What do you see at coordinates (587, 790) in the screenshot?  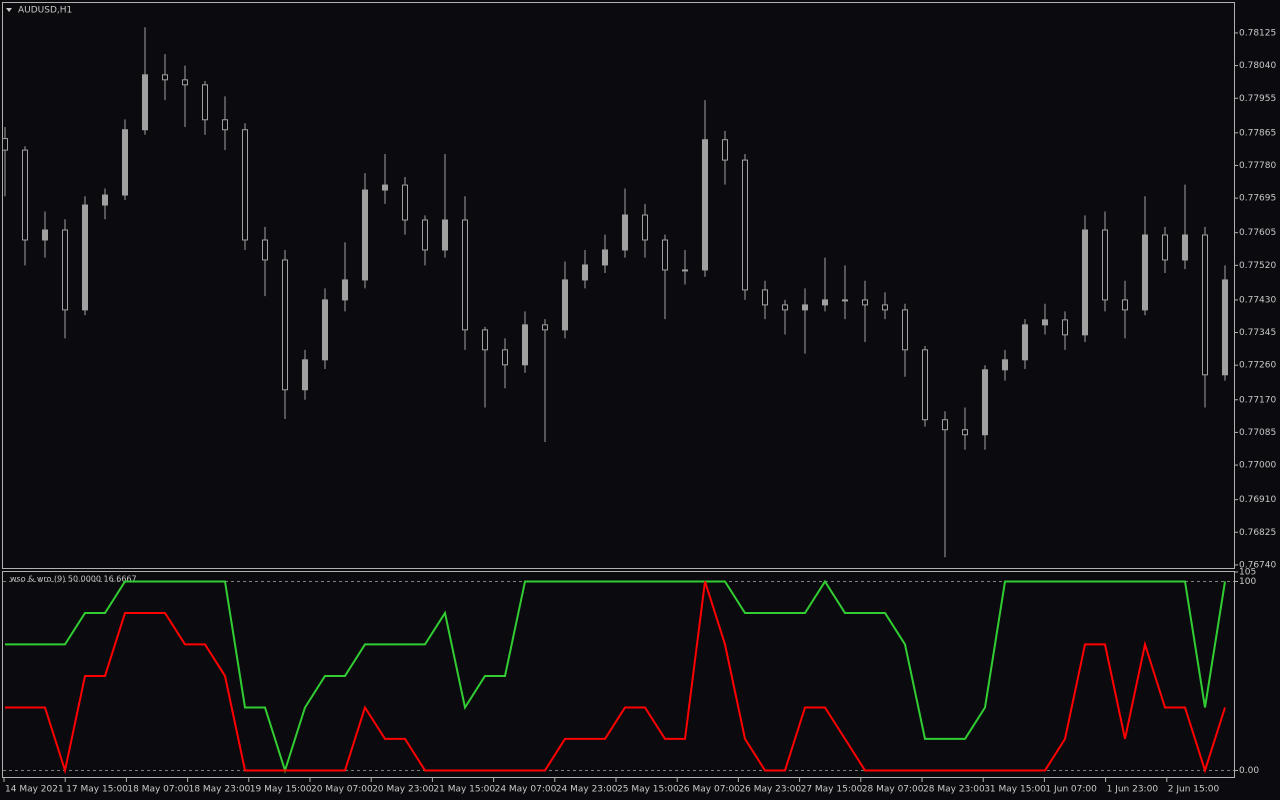 I see `x-tick-label: 24 May 23:00` at bounding box center [587, 790].